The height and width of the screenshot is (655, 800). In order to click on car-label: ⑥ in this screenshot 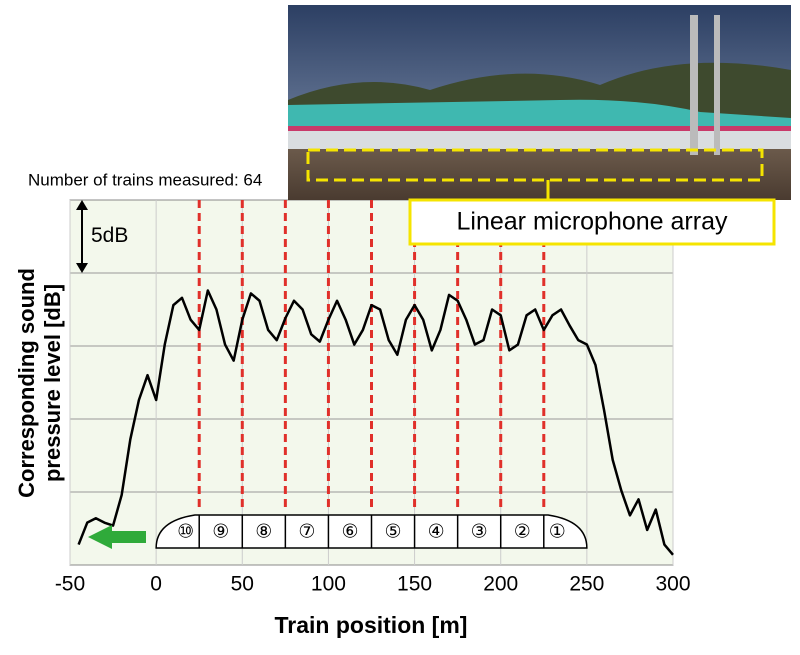, I will do `click(349, 532)`.